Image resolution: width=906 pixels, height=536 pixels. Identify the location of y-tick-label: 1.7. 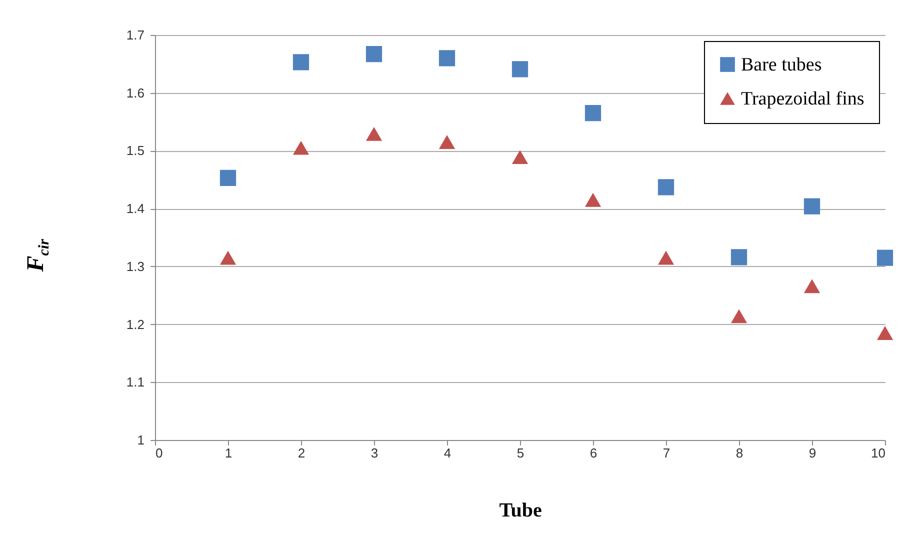
(135, 35).